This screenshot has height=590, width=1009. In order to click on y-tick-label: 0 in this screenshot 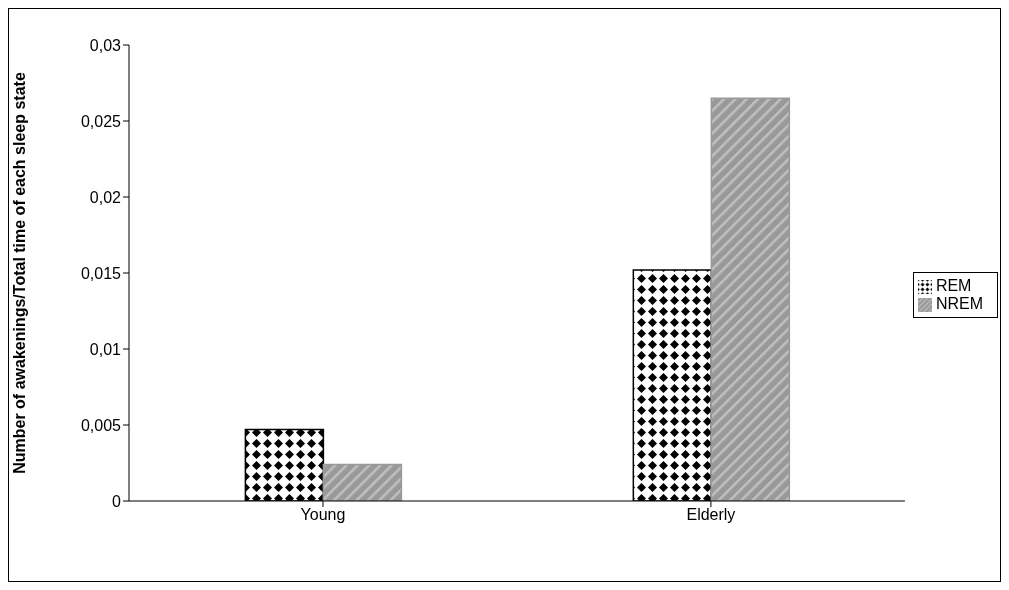, I will do `click(117, 501)`.